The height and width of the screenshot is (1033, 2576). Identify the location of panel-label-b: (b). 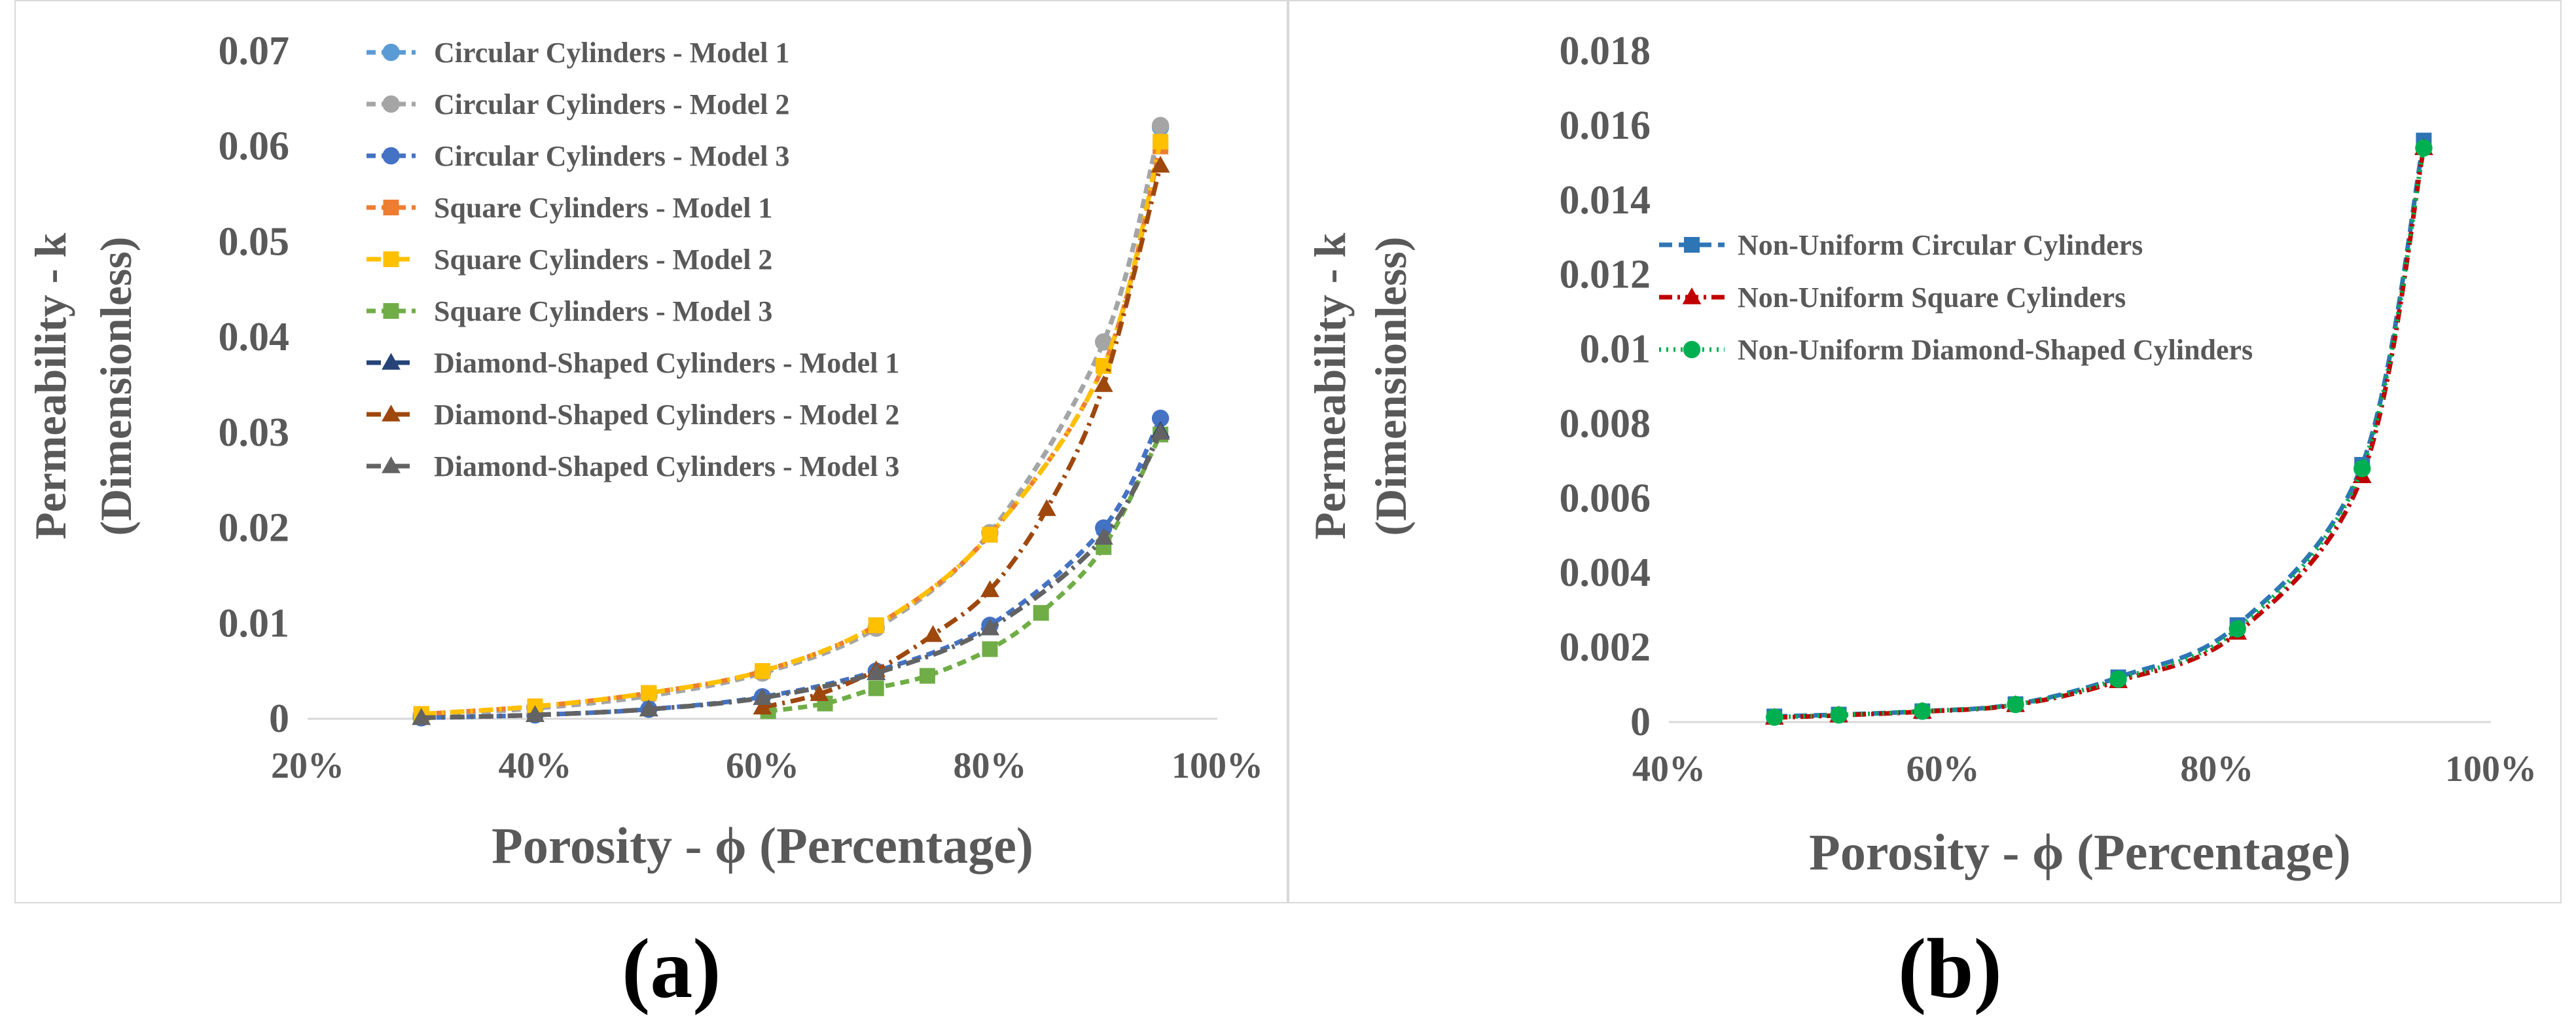
(1950, 969).